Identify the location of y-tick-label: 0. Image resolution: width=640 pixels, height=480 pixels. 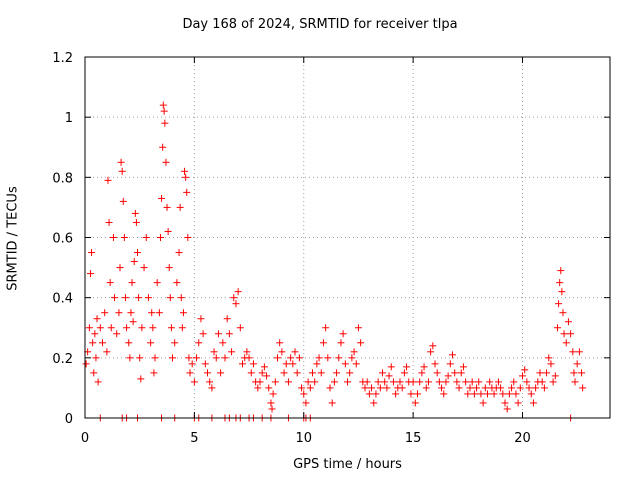
(69, 419).